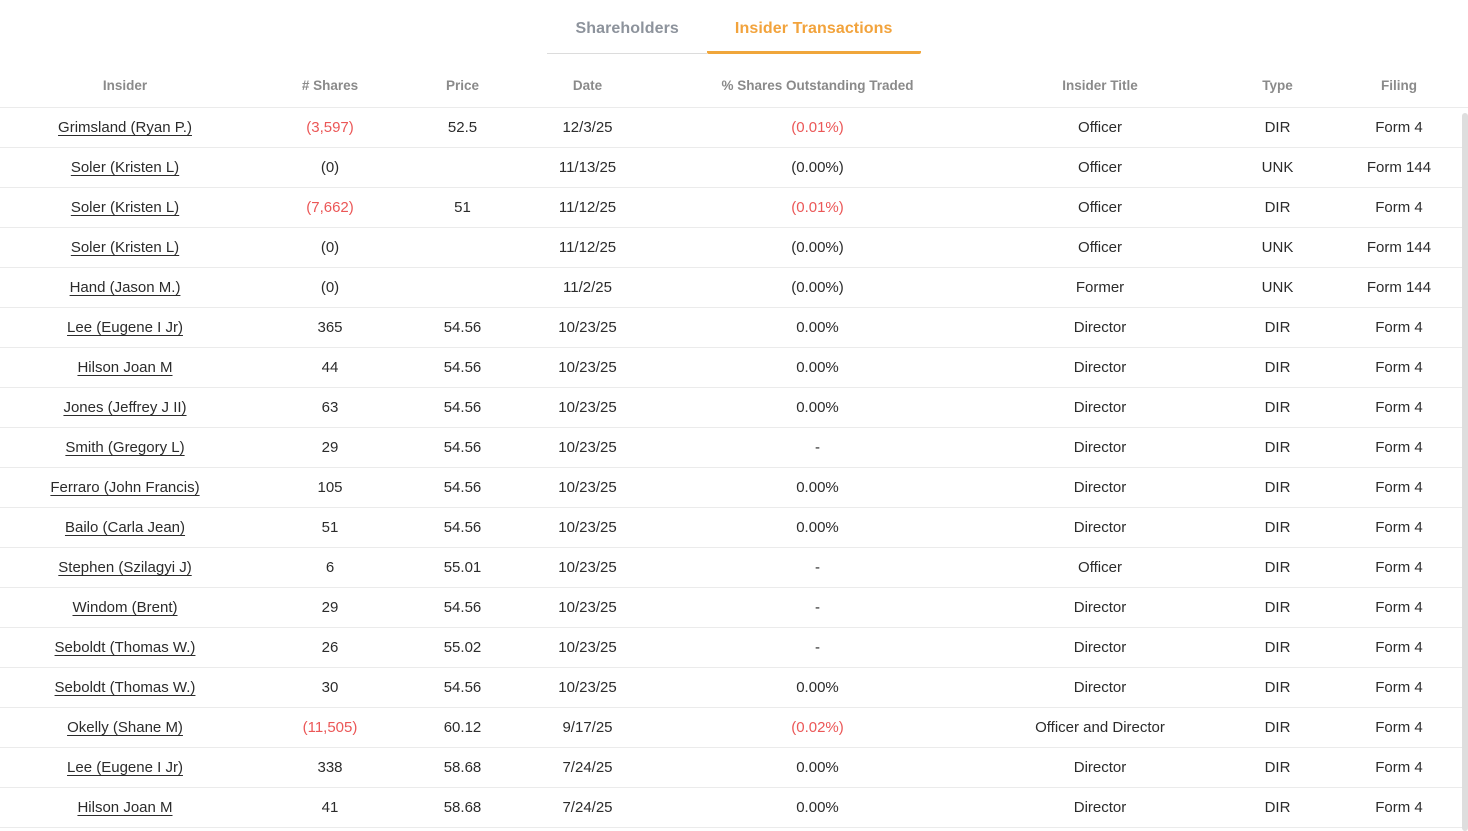 Image resolution: width=1468 pixels, height=831 pixels. What do you see at coordinates (1465, 472) in the screenshot?
I see `vertical-scrollbar` at bounding box center [1465, 472].